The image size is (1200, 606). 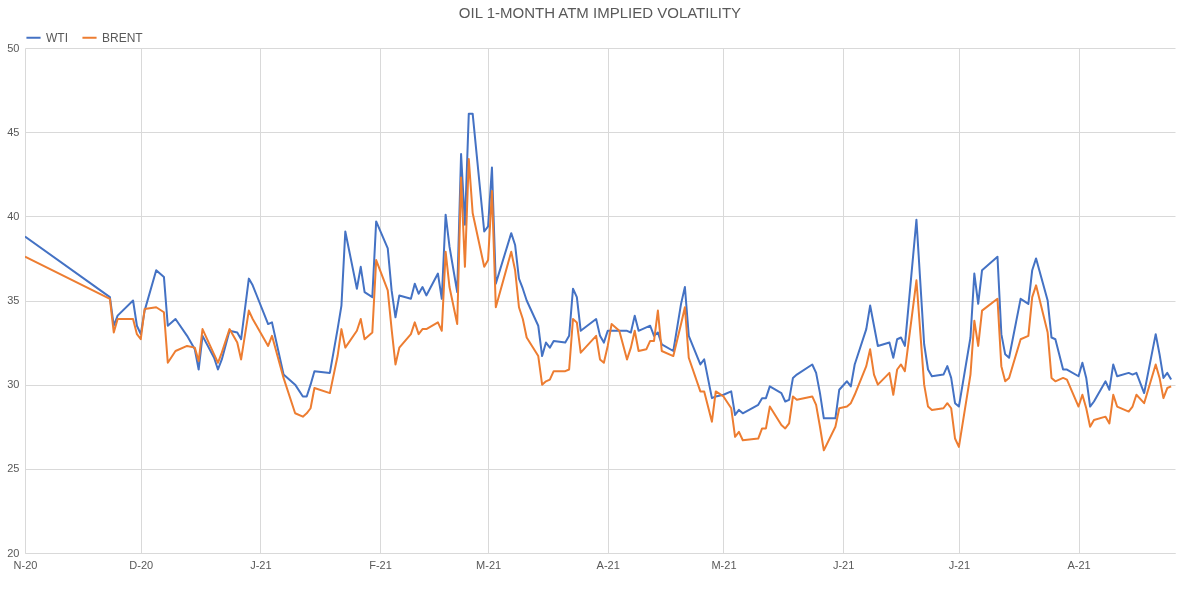 I want to click on legend-label: WTI, so click(x=57, y=37).